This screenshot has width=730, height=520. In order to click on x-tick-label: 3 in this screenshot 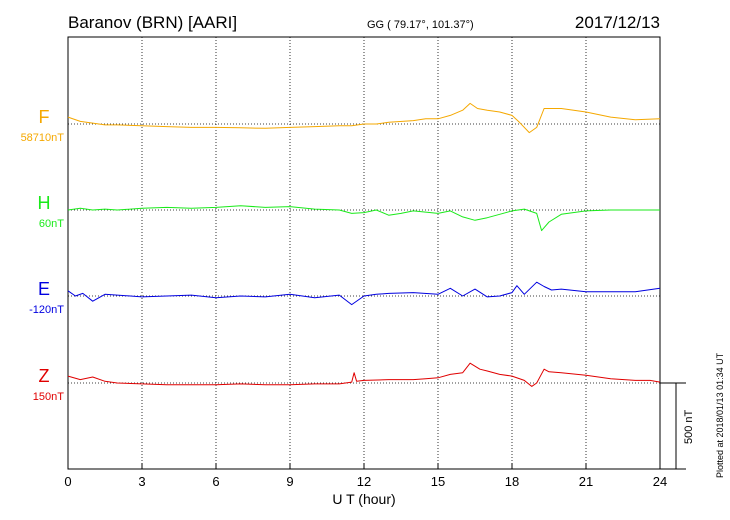, I will do `click(141, 481)`.